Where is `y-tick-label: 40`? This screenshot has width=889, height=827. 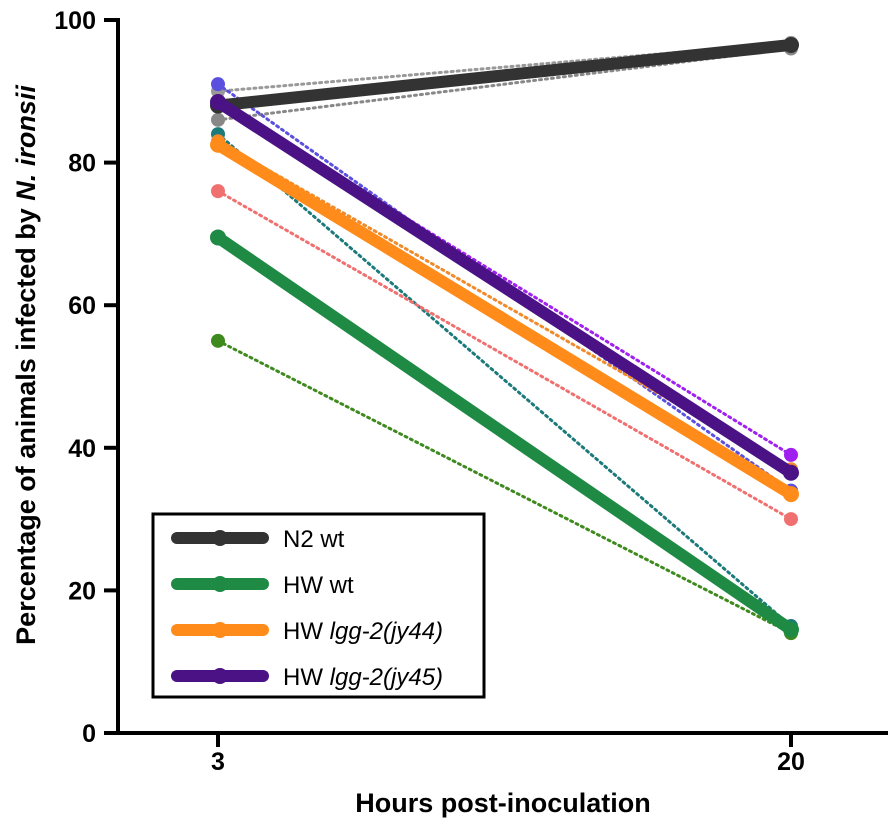
y-tick-label: 40 is located at coordinates (82, 449).